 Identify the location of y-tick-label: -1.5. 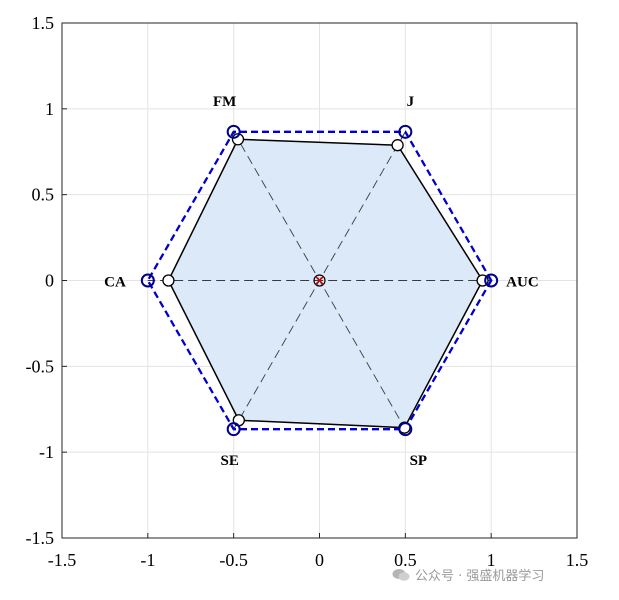
(40, 538).